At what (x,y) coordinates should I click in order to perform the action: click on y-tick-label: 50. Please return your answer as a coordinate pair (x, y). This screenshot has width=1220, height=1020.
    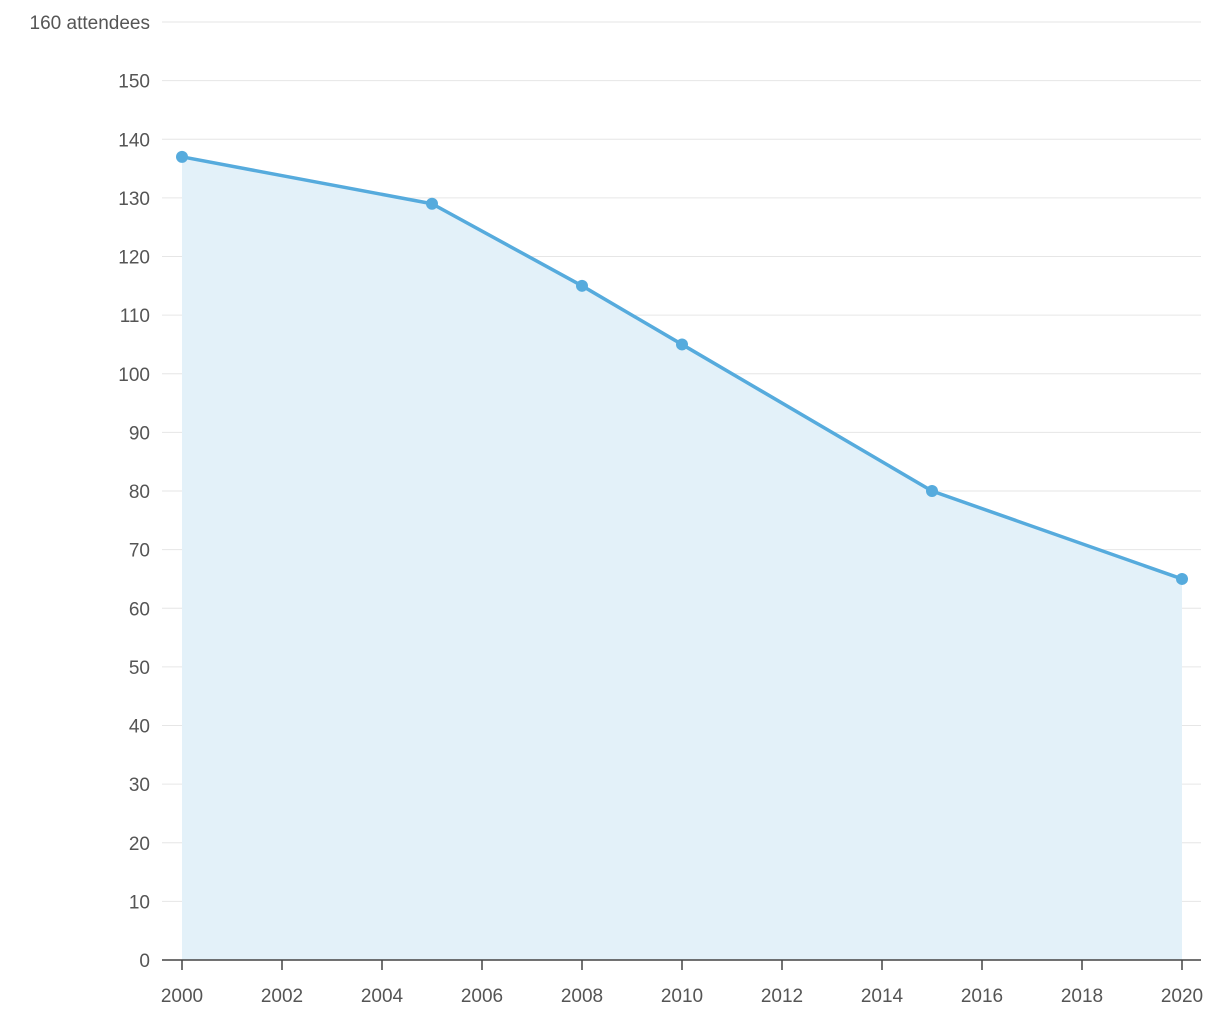
    Looking at the image, I should click on (139, 668).